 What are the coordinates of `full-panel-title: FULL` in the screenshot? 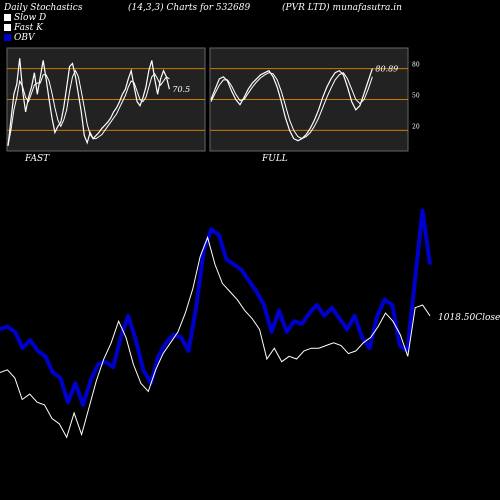 It's located at (274, 159).